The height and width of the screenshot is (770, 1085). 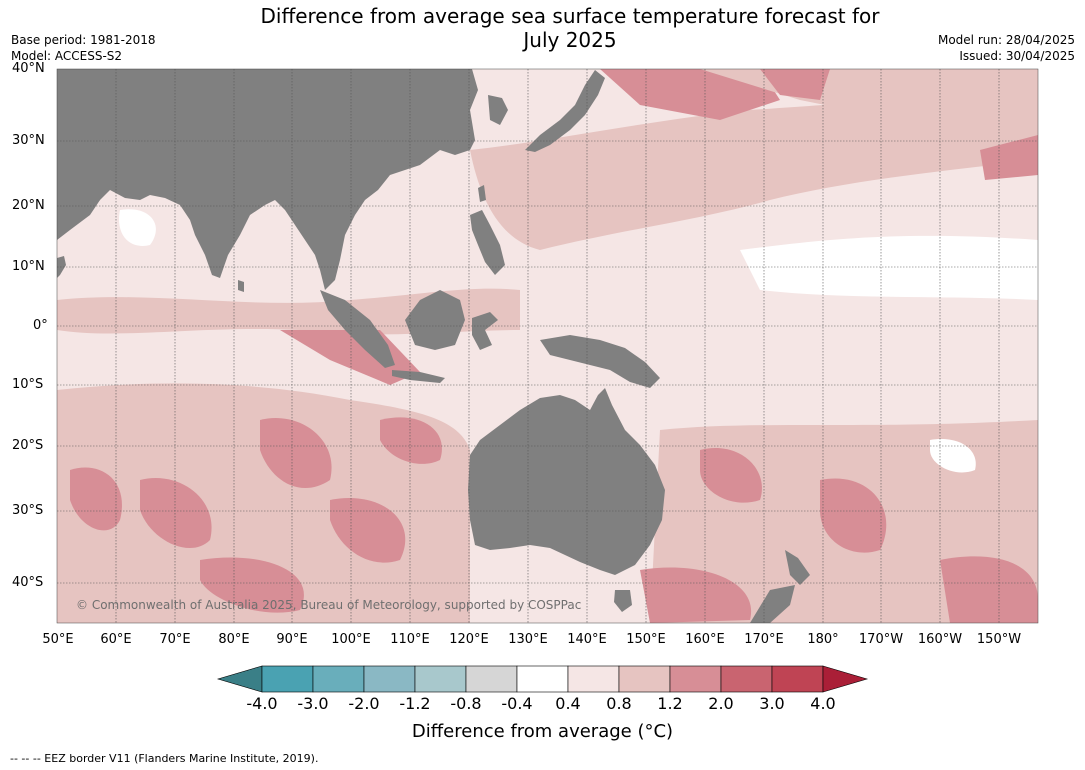 What do you see at coordinates (485, 331) in the screenshot?
I see `sulawesi-island` at bounding box center [485, 331].